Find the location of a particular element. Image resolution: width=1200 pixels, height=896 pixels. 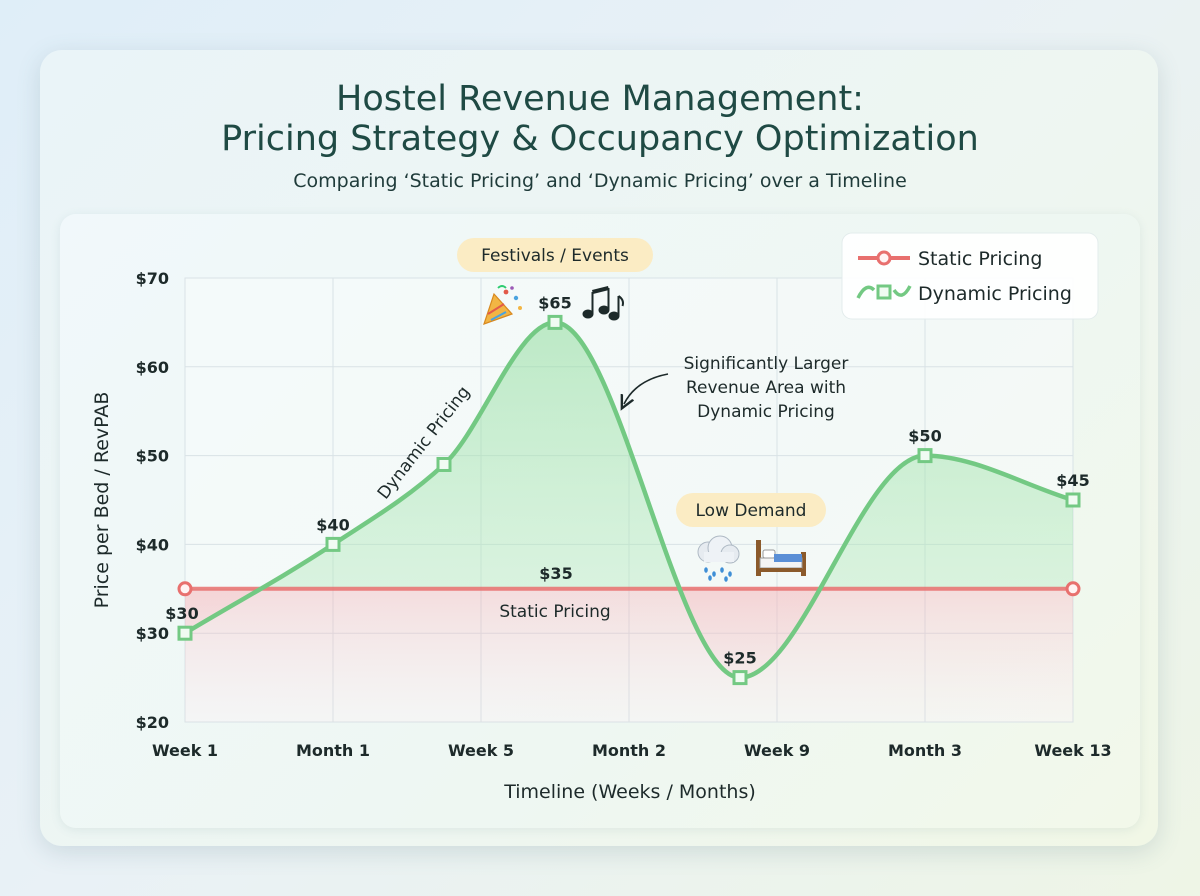

festivals-pill is located at coordinates (555, 255).